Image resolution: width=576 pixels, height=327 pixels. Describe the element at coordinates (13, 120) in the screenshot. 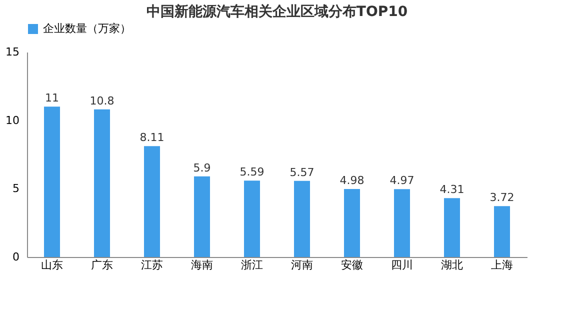

I see `y-tick-label: 10` at that location.